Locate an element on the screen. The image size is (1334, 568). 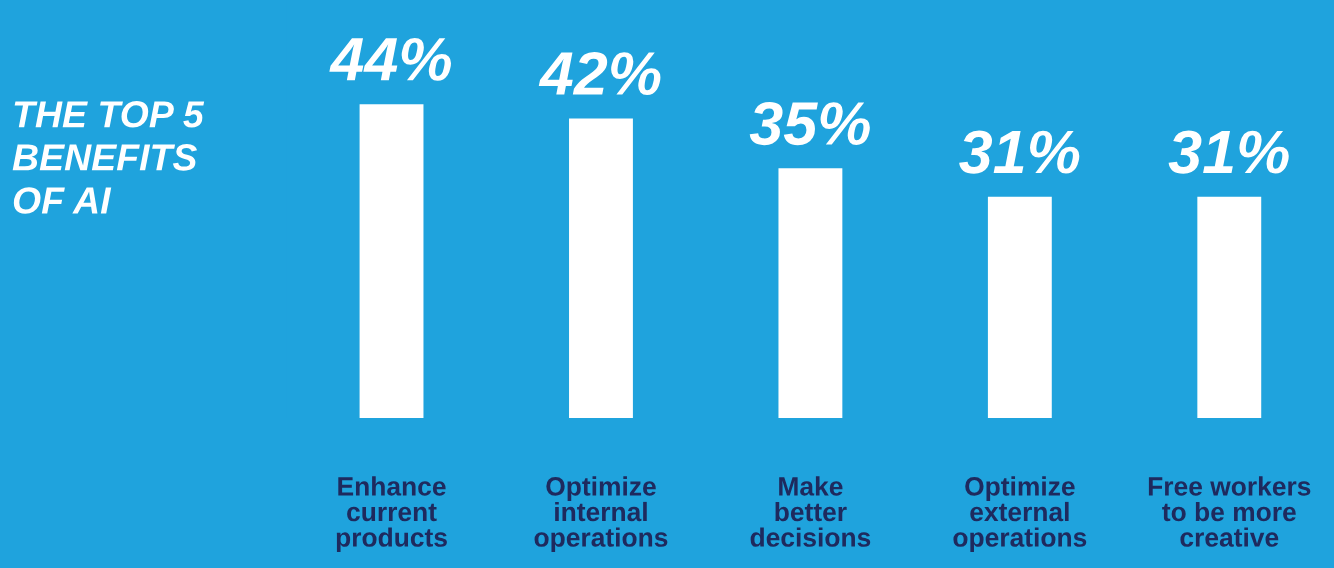
x-tick-label: Free workers to be more creative is located at coordinates (1229, 511).